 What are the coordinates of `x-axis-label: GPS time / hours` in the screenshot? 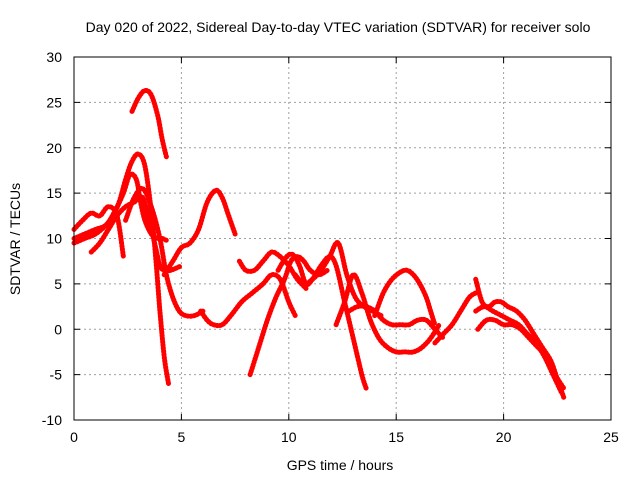 It's located at (340, 465).